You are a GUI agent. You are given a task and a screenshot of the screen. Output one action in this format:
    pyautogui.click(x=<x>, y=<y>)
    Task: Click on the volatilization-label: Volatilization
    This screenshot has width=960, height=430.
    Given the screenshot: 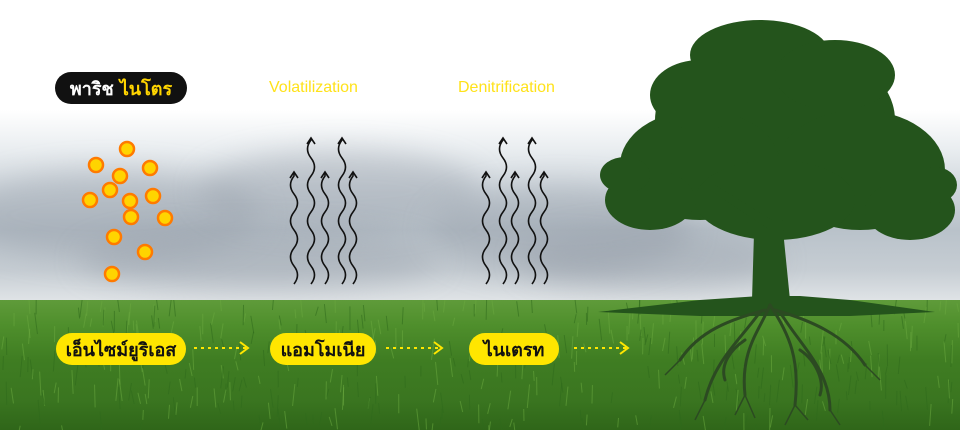 What is the action you would take?
    pyautogui.click(x=313, y=87)
    